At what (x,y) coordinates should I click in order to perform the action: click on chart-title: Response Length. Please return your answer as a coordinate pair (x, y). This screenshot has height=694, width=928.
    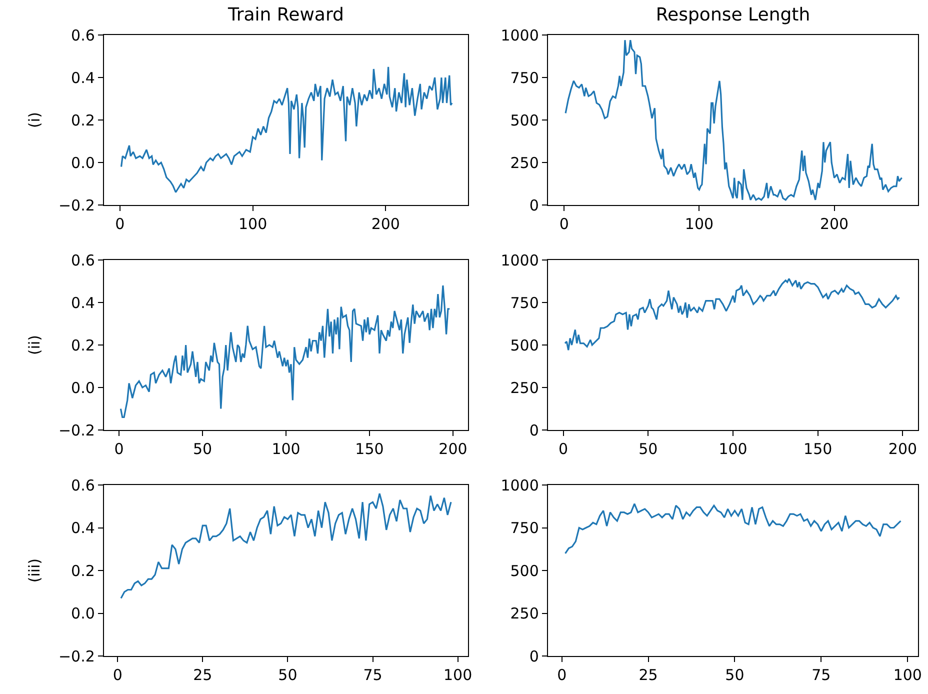
    Looking at the image, I should click on (733, 15).